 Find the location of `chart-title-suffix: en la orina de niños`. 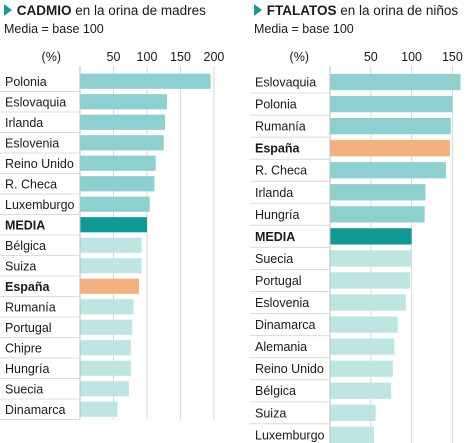

chart-title-suffix: en la orina de niños is located at coordinates (399, 10).